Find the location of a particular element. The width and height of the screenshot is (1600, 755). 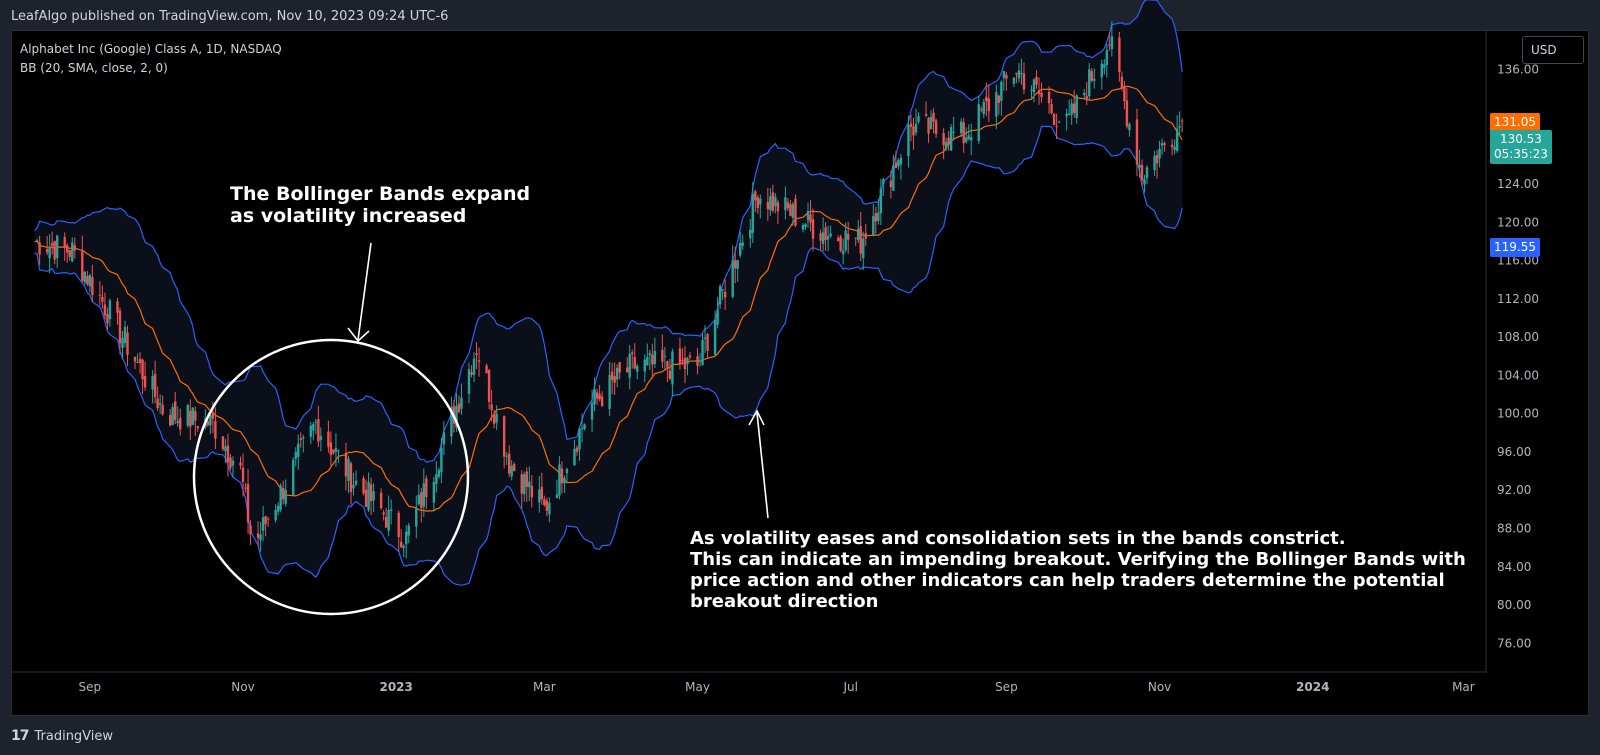

expand-arrow-shaft is located at coordinates (364, 291).